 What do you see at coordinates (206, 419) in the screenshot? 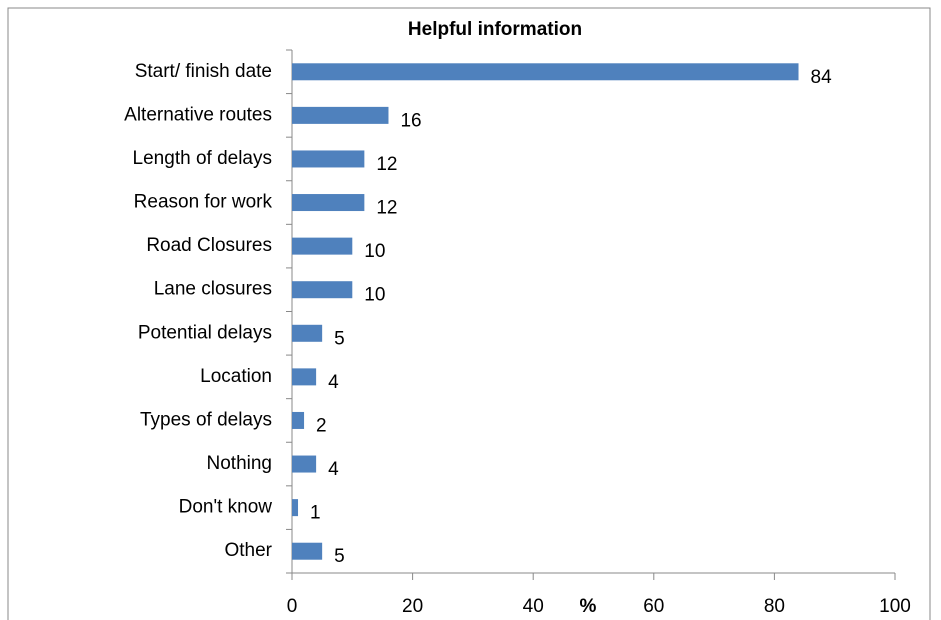
I see `y-tick-label: Types of delays` at bounding box center [206, 419].